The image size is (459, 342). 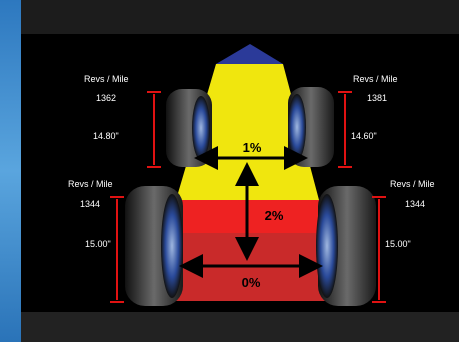 What do you see at coordinates (375, 79) in the screenshot?
I see `front-right-revs-title: Revs / Mile` at bounding box center [375, 79].